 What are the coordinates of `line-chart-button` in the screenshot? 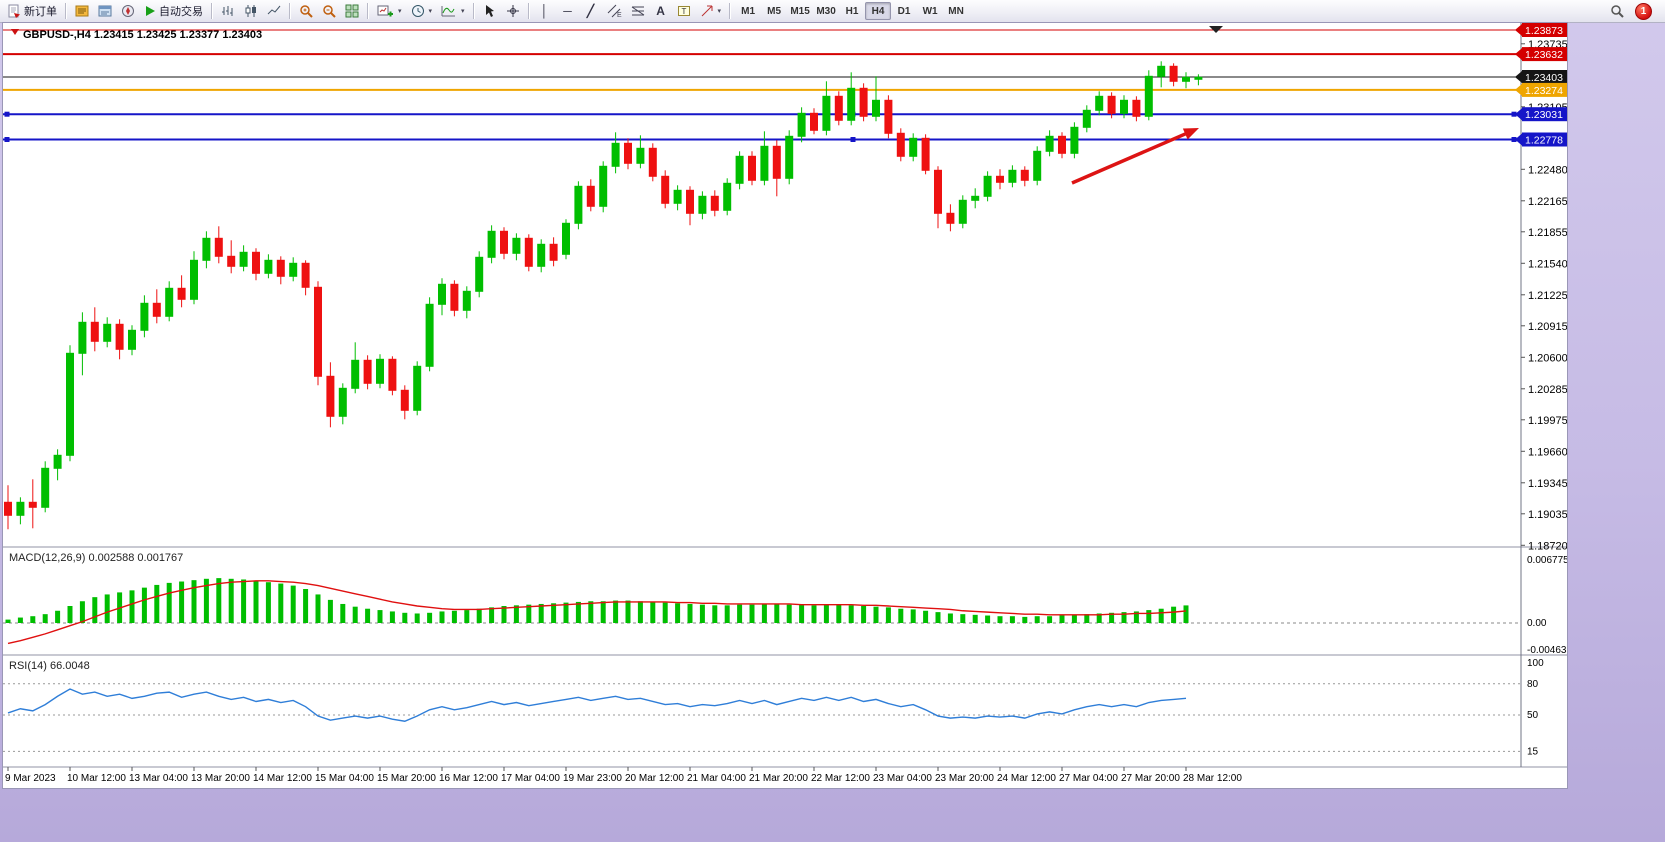 It's located at (274, 11).